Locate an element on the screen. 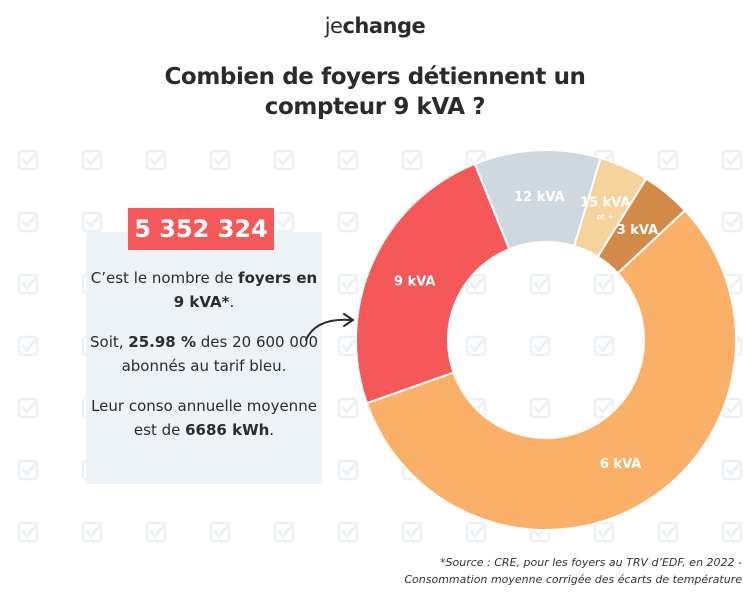 This screenshot has height=600, width=750. info-p2-bold: 25.98 % is located at coordinates (162, 342).